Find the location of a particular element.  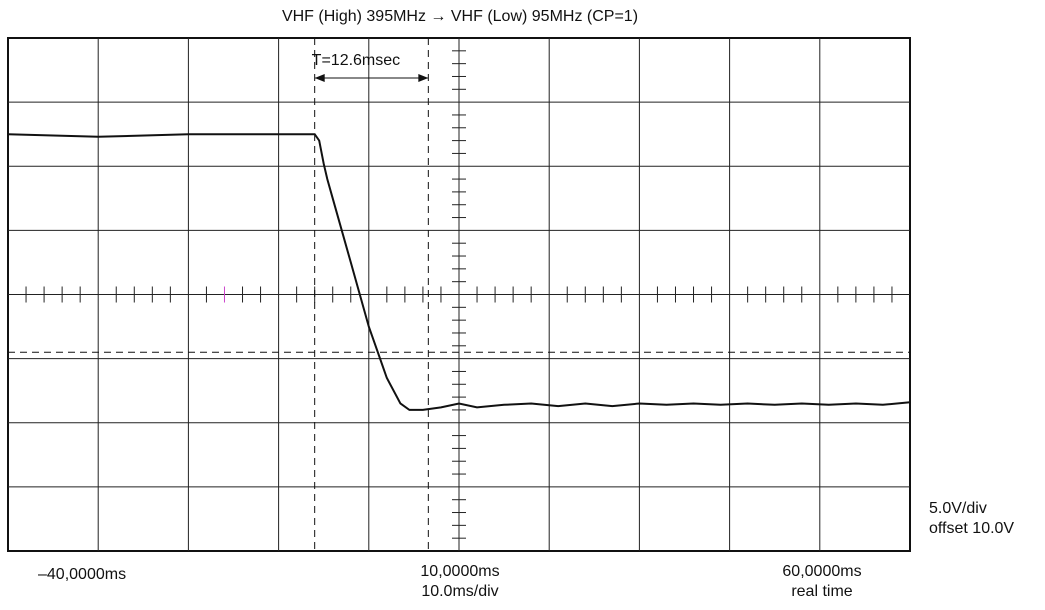

x-tick-label-center: 10,0000ms is located at coordinates (460, 571).